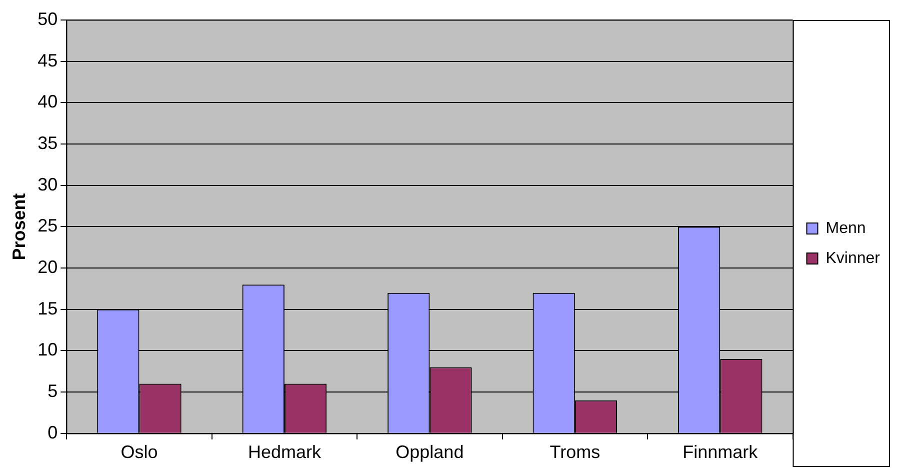 Image resolution: width=902 pixels, height=475 pixels. What do you see at coordinates (48, 350) in the screenshot?
I see `y-tick-label: 10` at bounding box center [48, 350].